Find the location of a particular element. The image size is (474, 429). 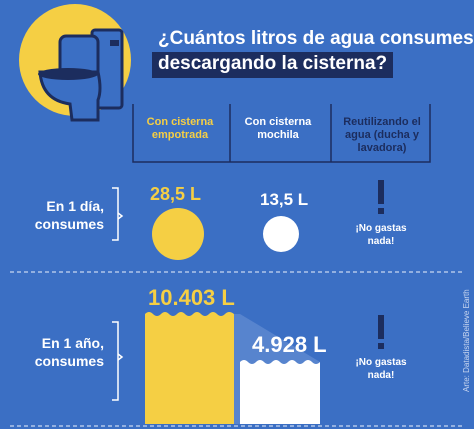

toilet-bowl-icon is located at coordinates (70, 96).